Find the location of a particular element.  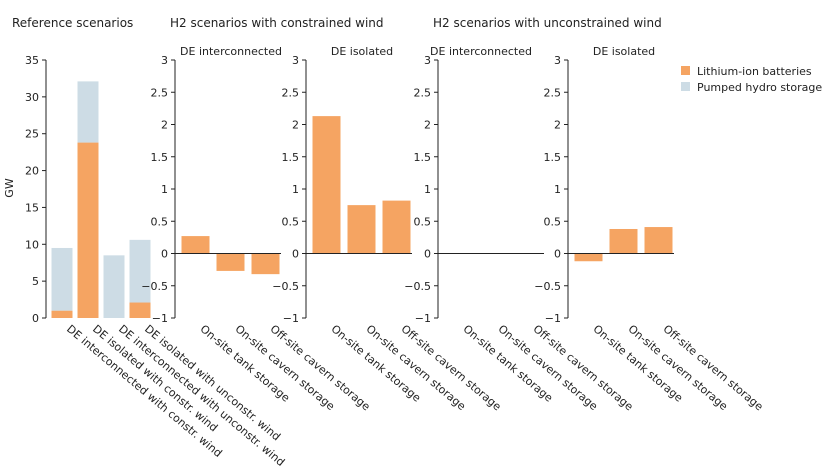

legend-swatch-pumped-hydro is located at coordinates (685, 86).